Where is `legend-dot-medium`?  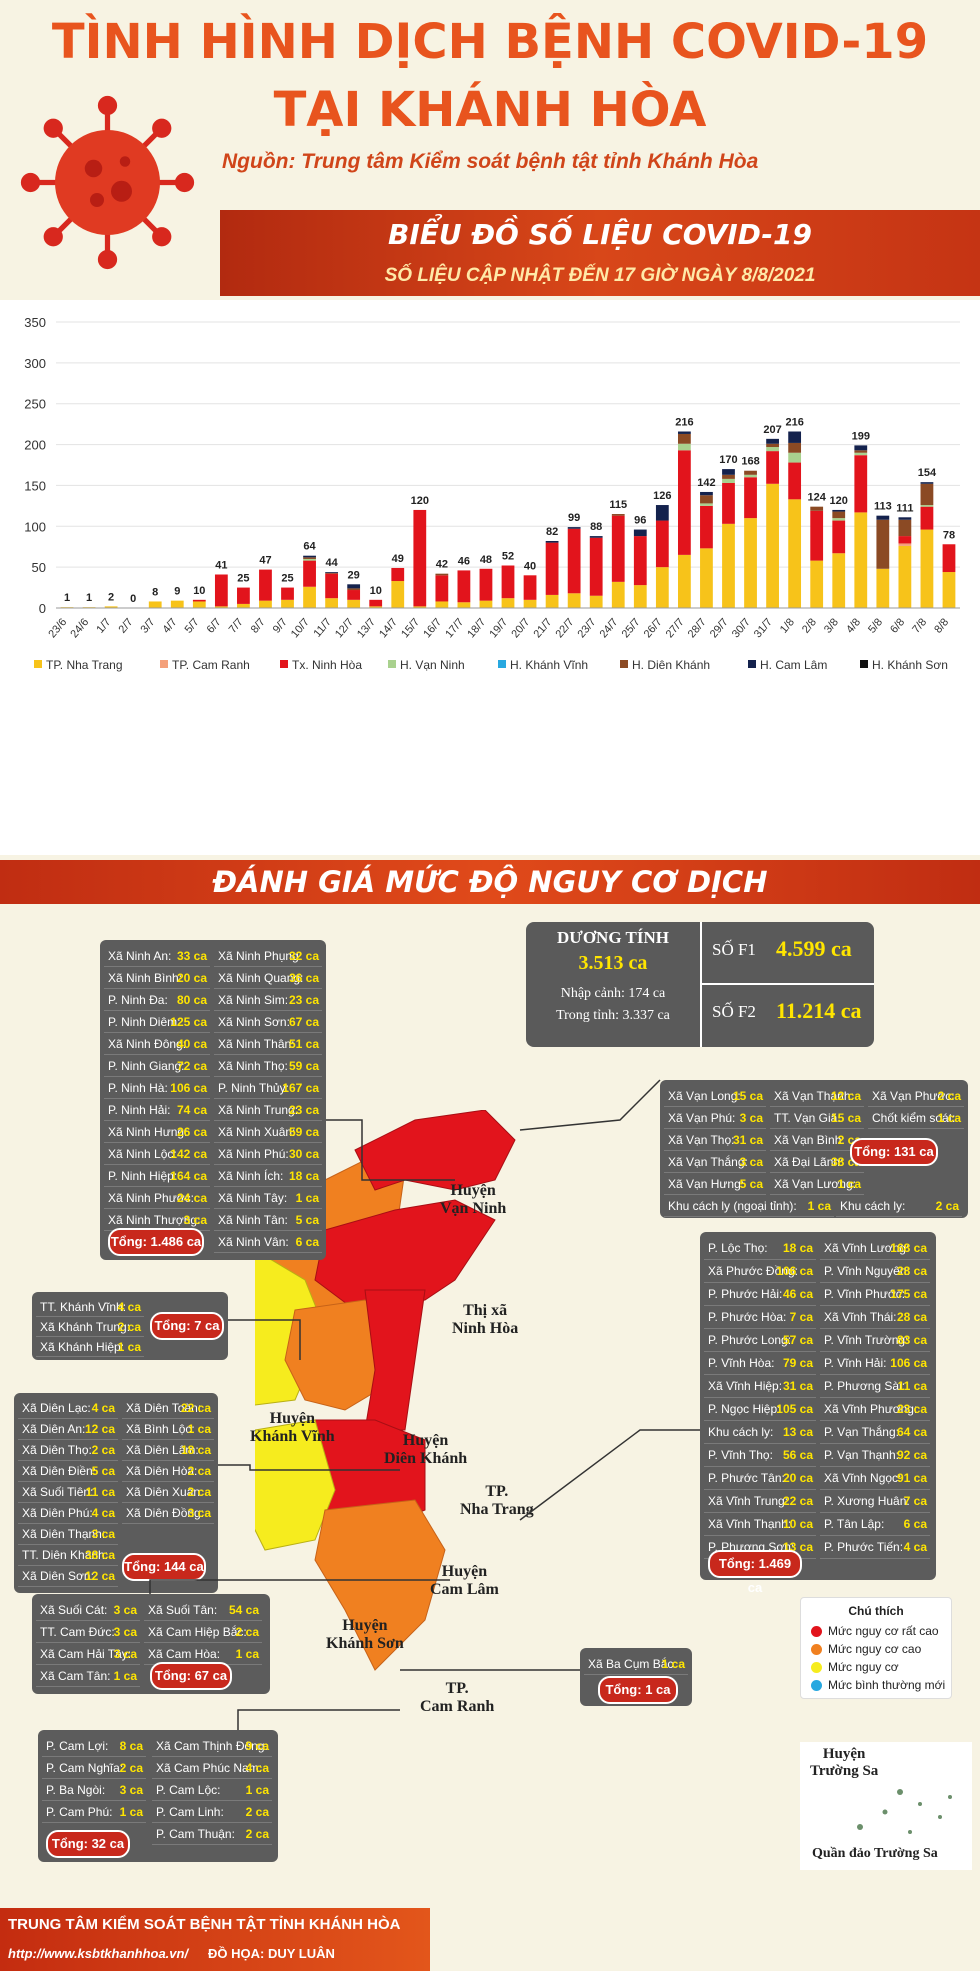 legend-dot-medium is located at coordinates (816, 1668).